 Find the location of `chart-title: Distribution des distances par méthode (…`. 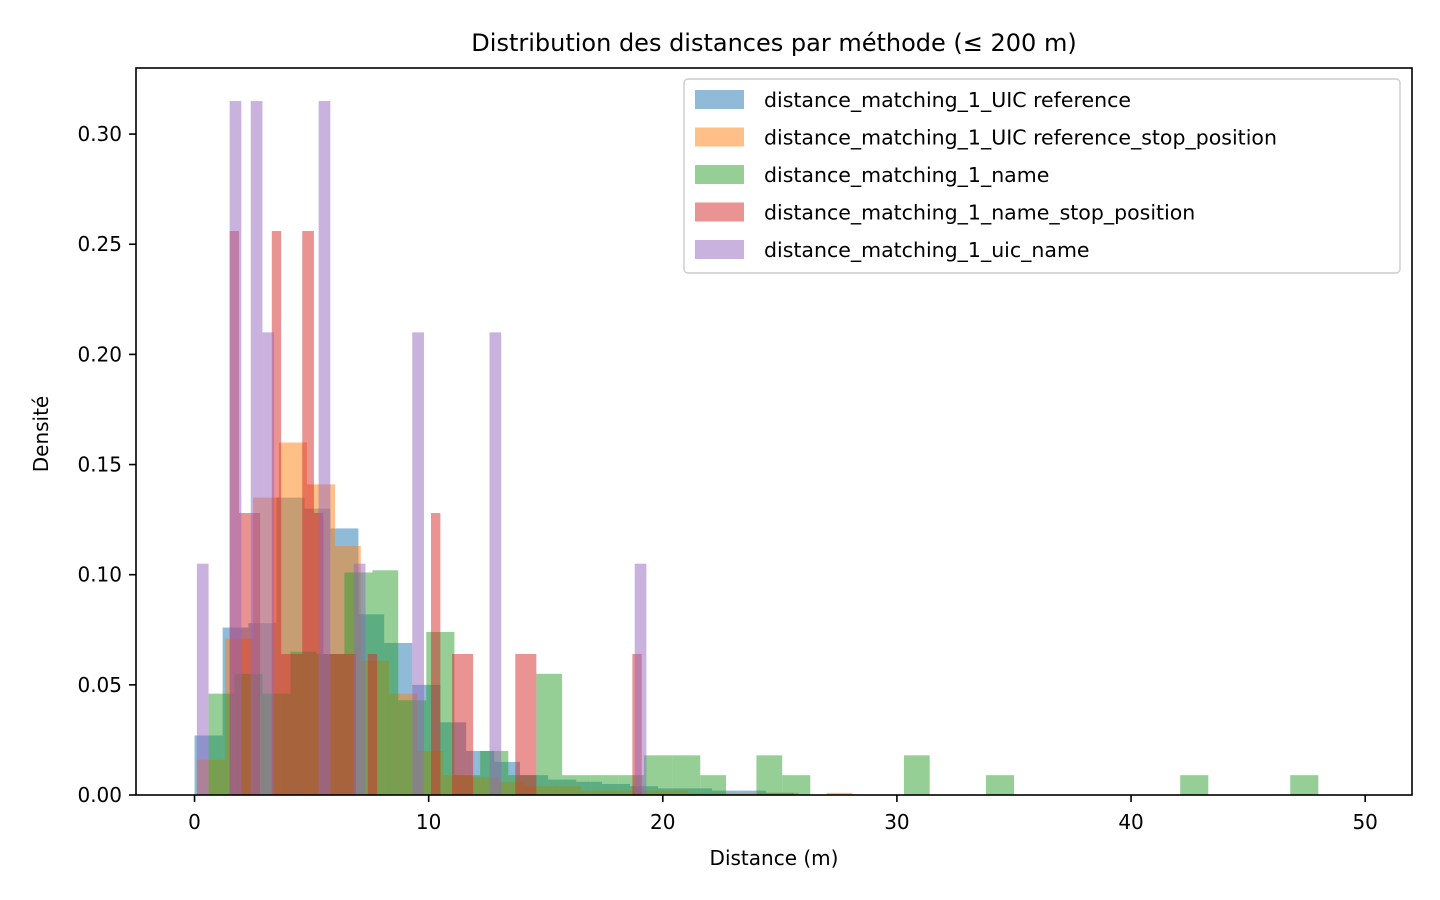

chart-title: Distribution des distances par méthode (… is located at coordinates (773, 43).